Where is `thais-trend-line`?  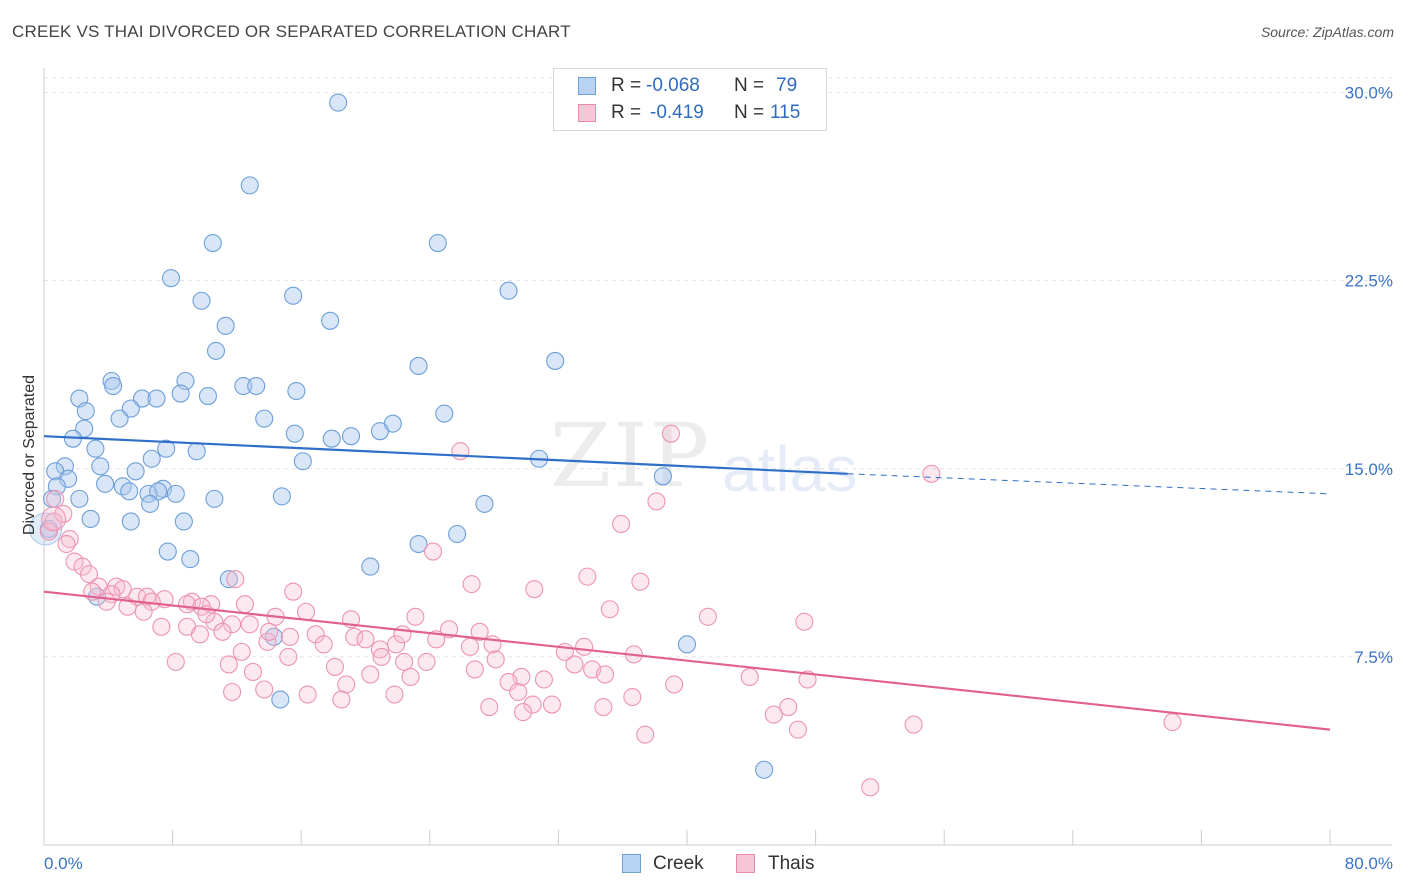 thais-trend-line is located at coordinates (687, 660).